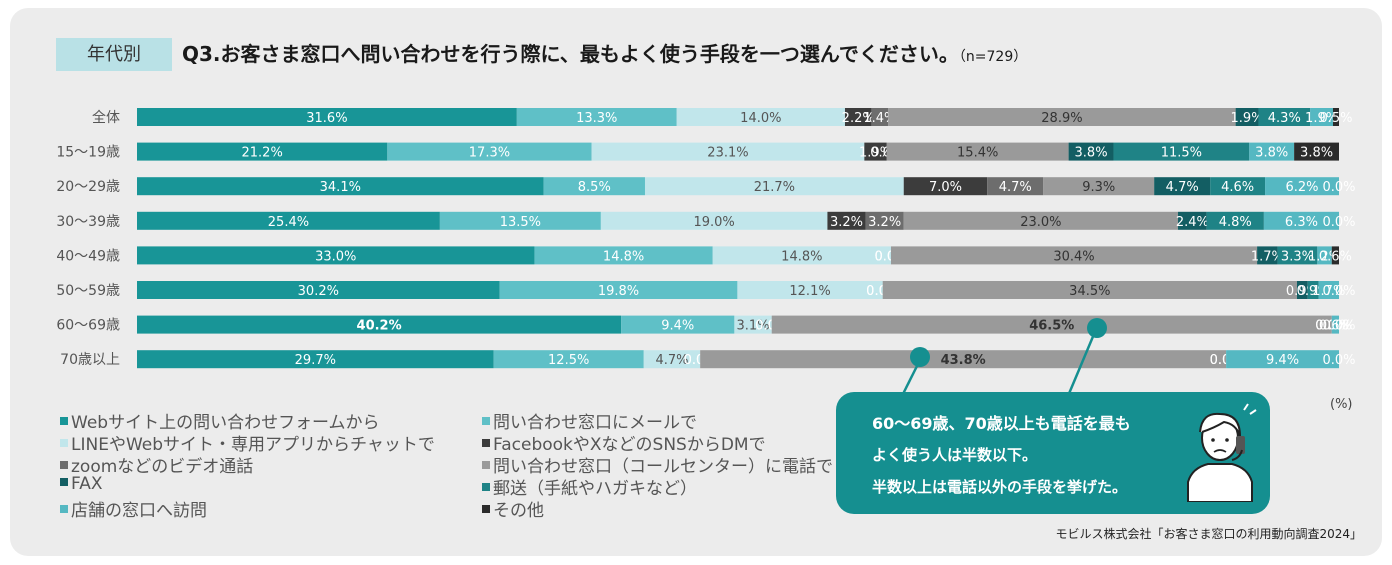 This screenshot has width=1392, height=565. What do you see at coordinates (1061, 118) in the screenshot?
I see `data-label: 28.9%` at bounding box center [1061, 118].